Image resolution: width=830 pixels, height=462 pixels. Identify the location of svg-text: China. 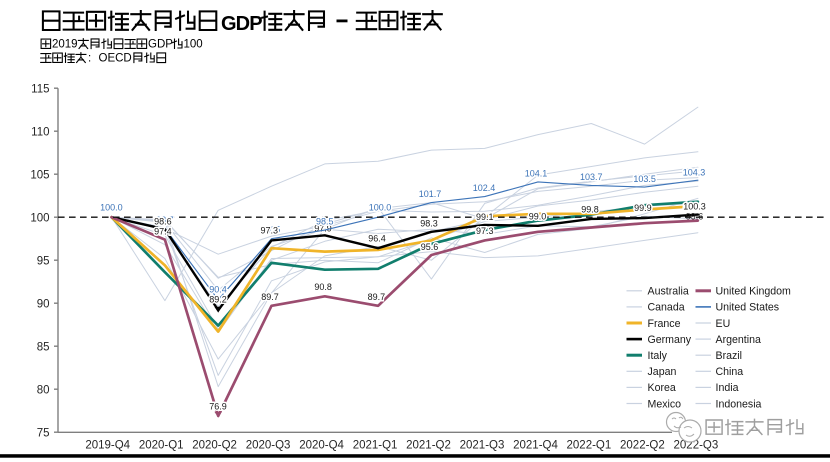
(730, 372).